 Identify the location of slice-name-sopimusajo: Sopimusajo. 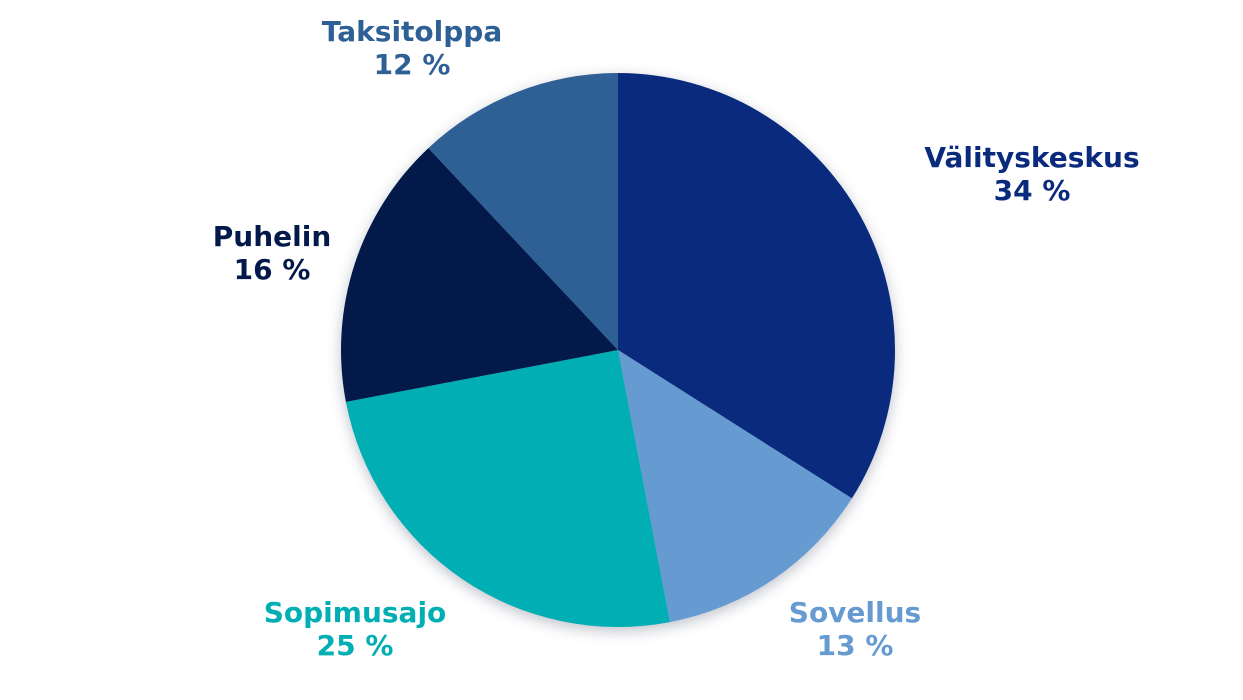
(355, 612).